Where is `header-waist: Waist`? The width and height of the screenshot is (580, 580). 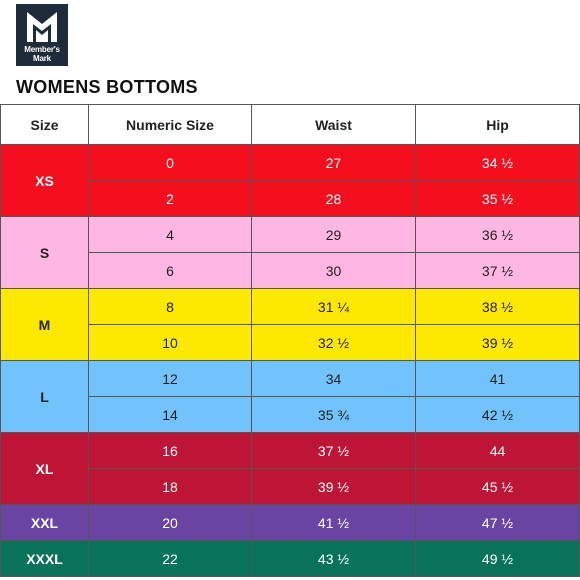 header-waist: Waist is located at coordinates (333, 124).